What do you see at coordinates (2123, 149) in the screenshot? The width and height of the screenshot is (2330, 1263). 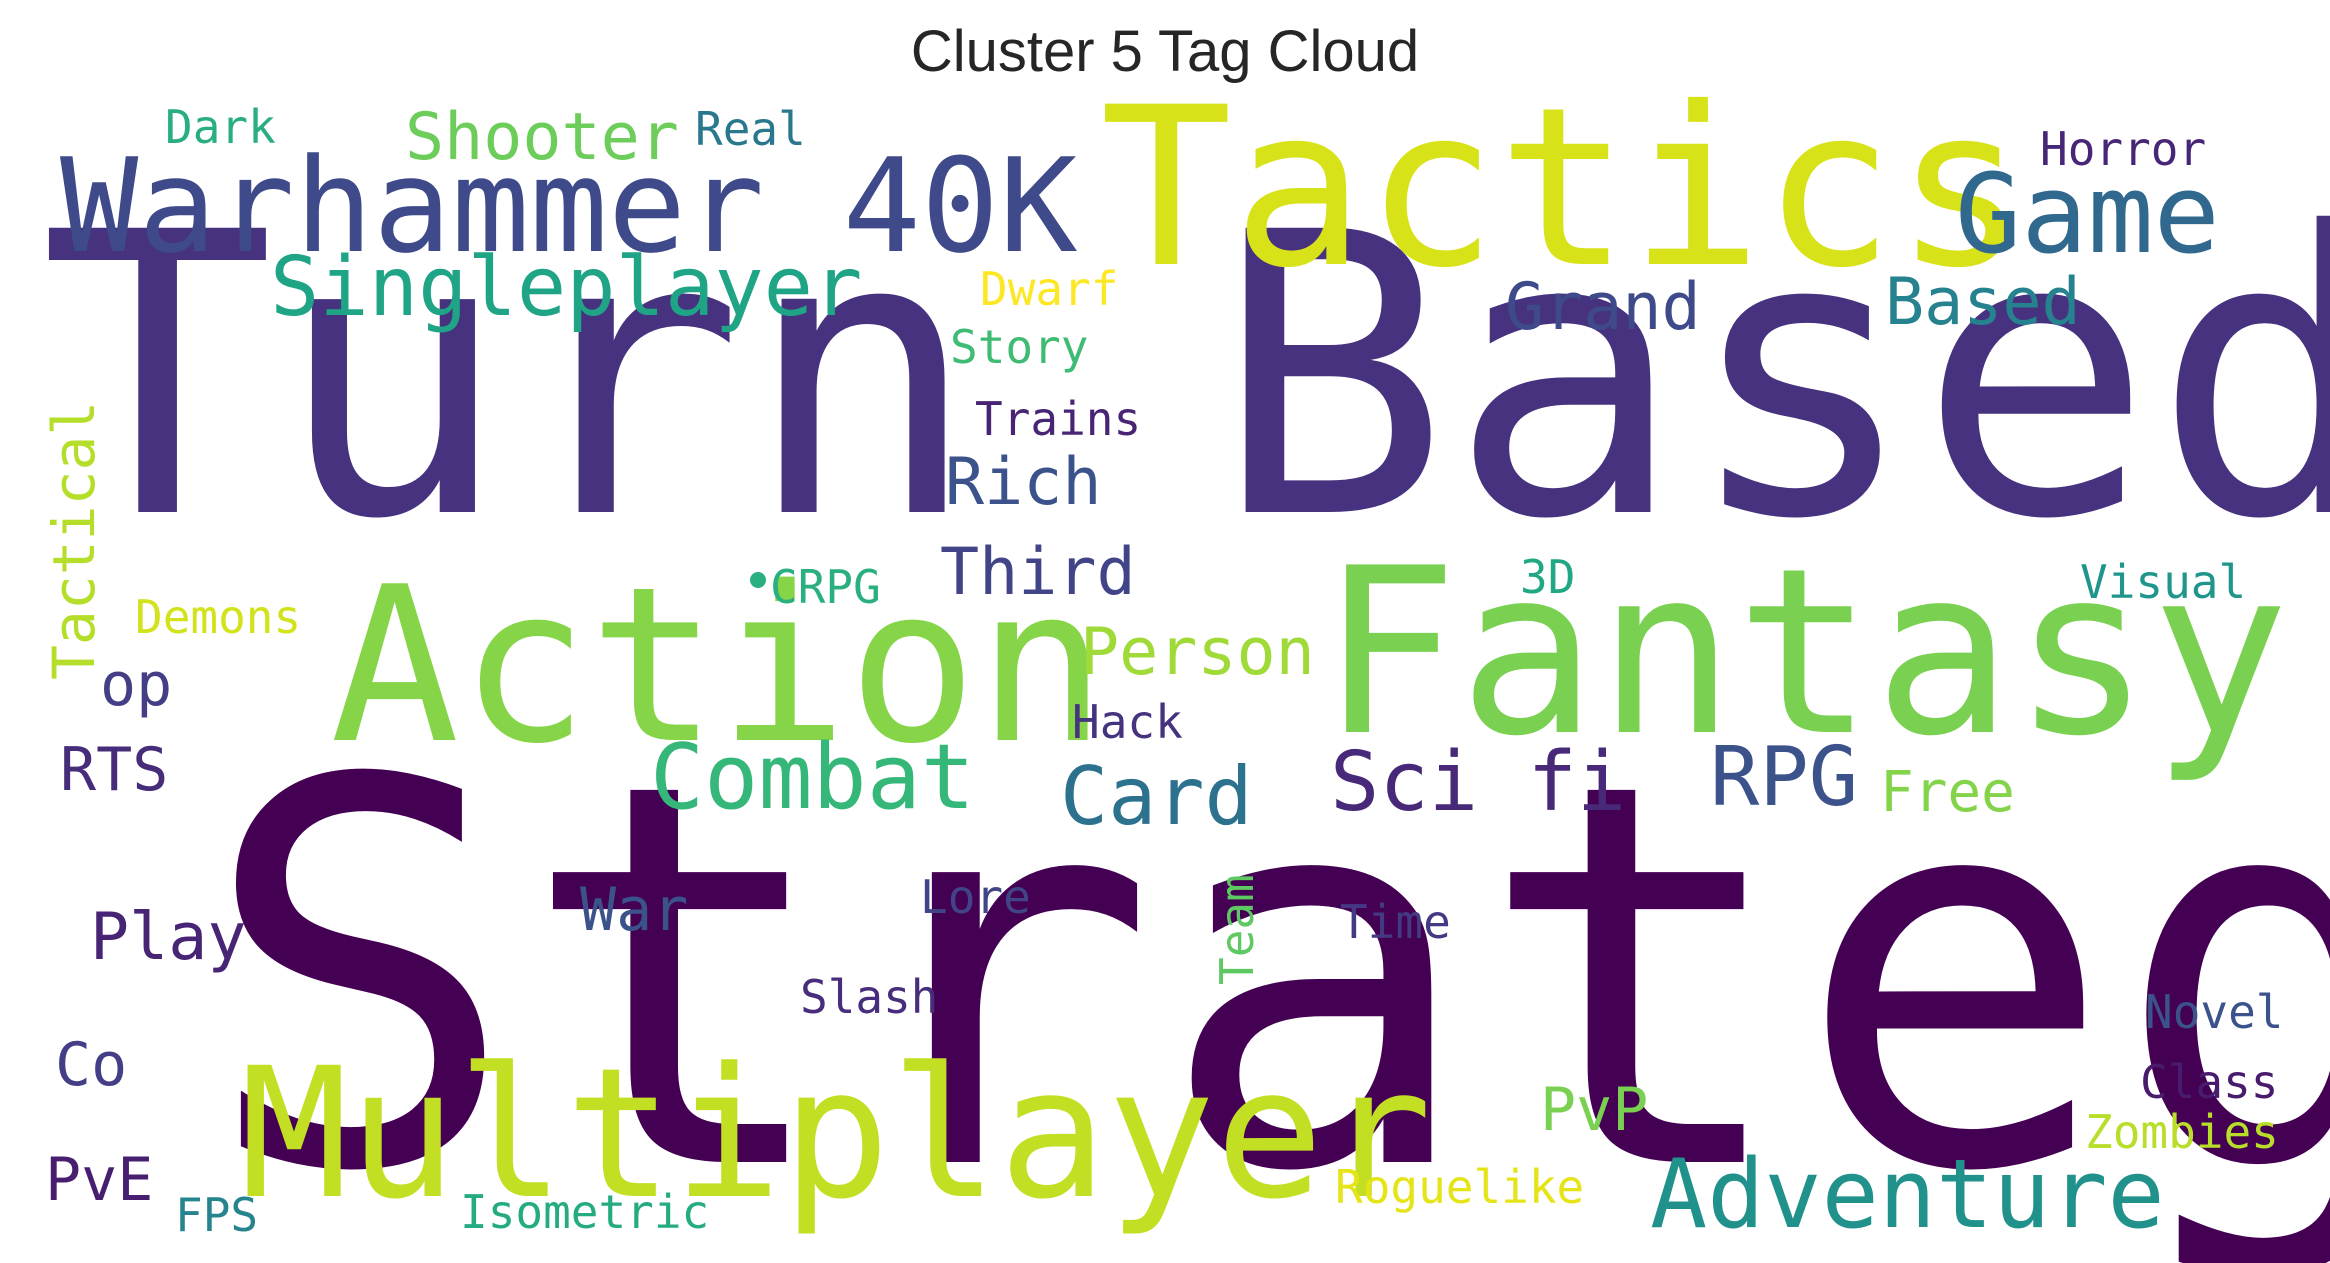 I see `word-horror: Horror` at bounding box center [2123, 149].